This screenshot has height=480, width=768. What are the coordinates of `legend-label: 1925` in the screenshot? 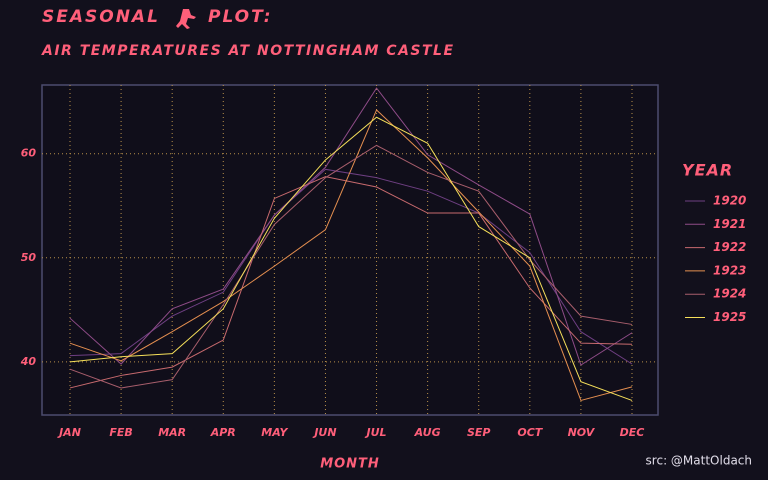 It's located at (729, 317).